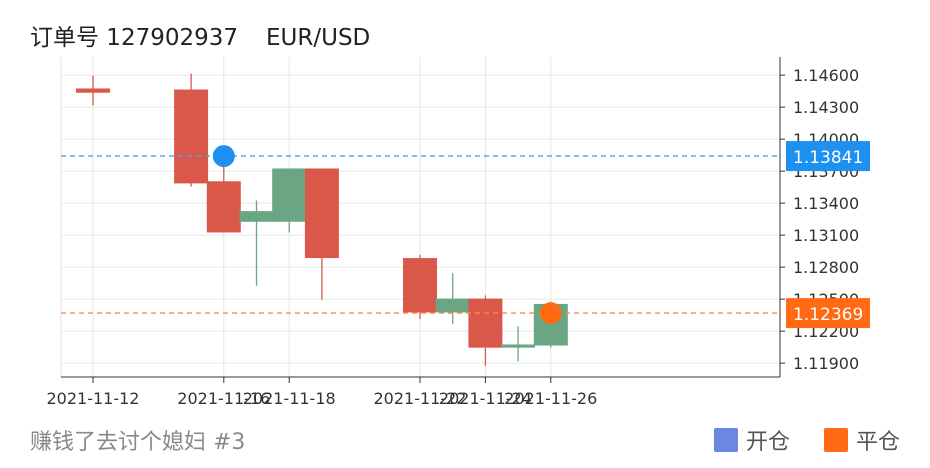 The image size is (930, 468). What do you see at coordinates (134, 38) in the screenshot?
I see `order-number: 订单号 127902937` at bounding box center [134, 38].